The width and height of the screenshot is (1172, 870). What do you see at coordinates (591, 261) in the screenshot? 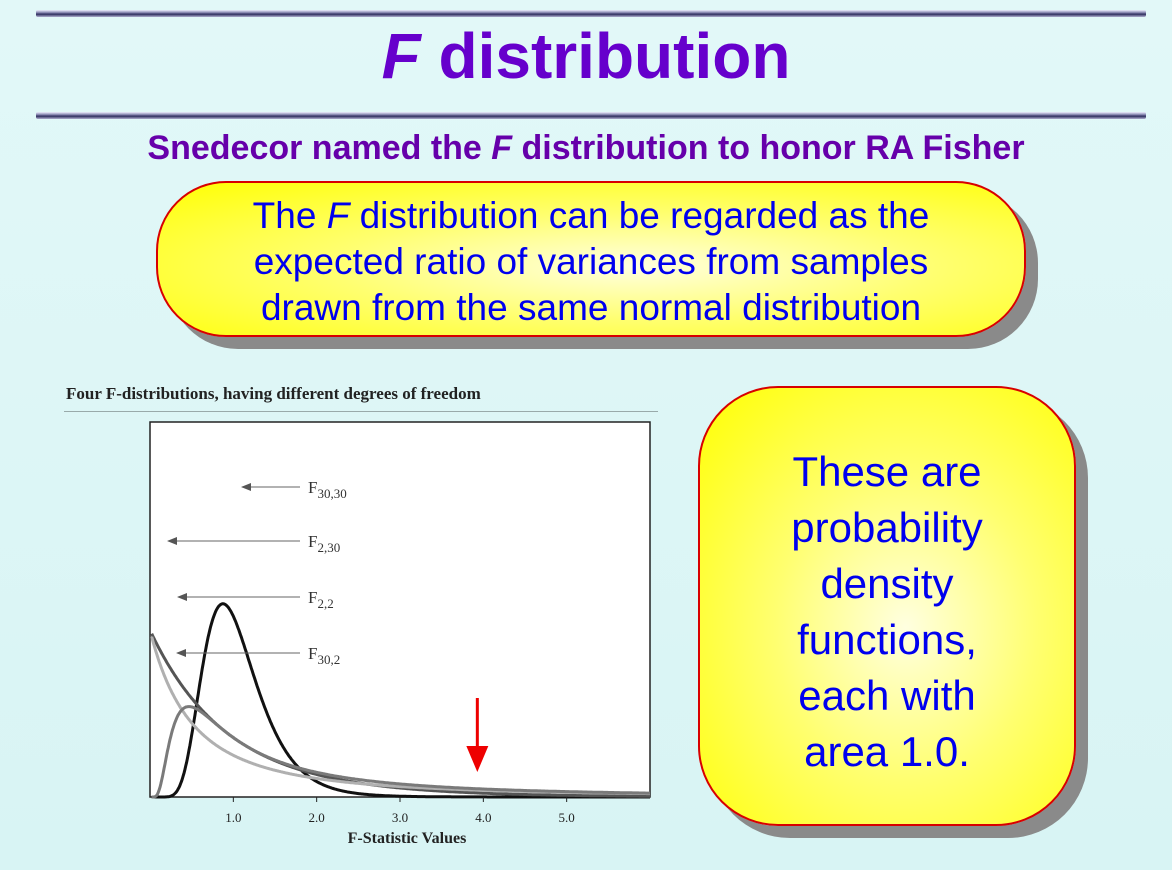
I see `callout1-line2: expected ratio of variances from samples` at bounding box center [591, 261].